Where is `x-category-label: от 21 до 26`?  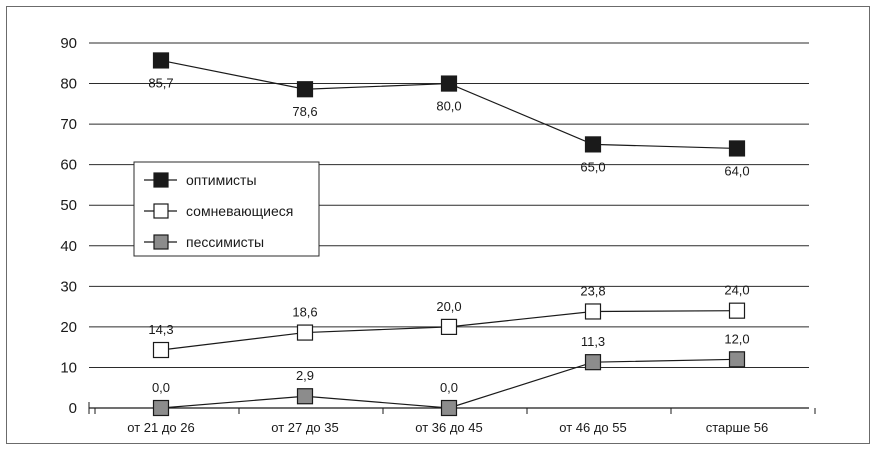
x-category-label: от 21 до 26 is located at coordinates (160, 427).